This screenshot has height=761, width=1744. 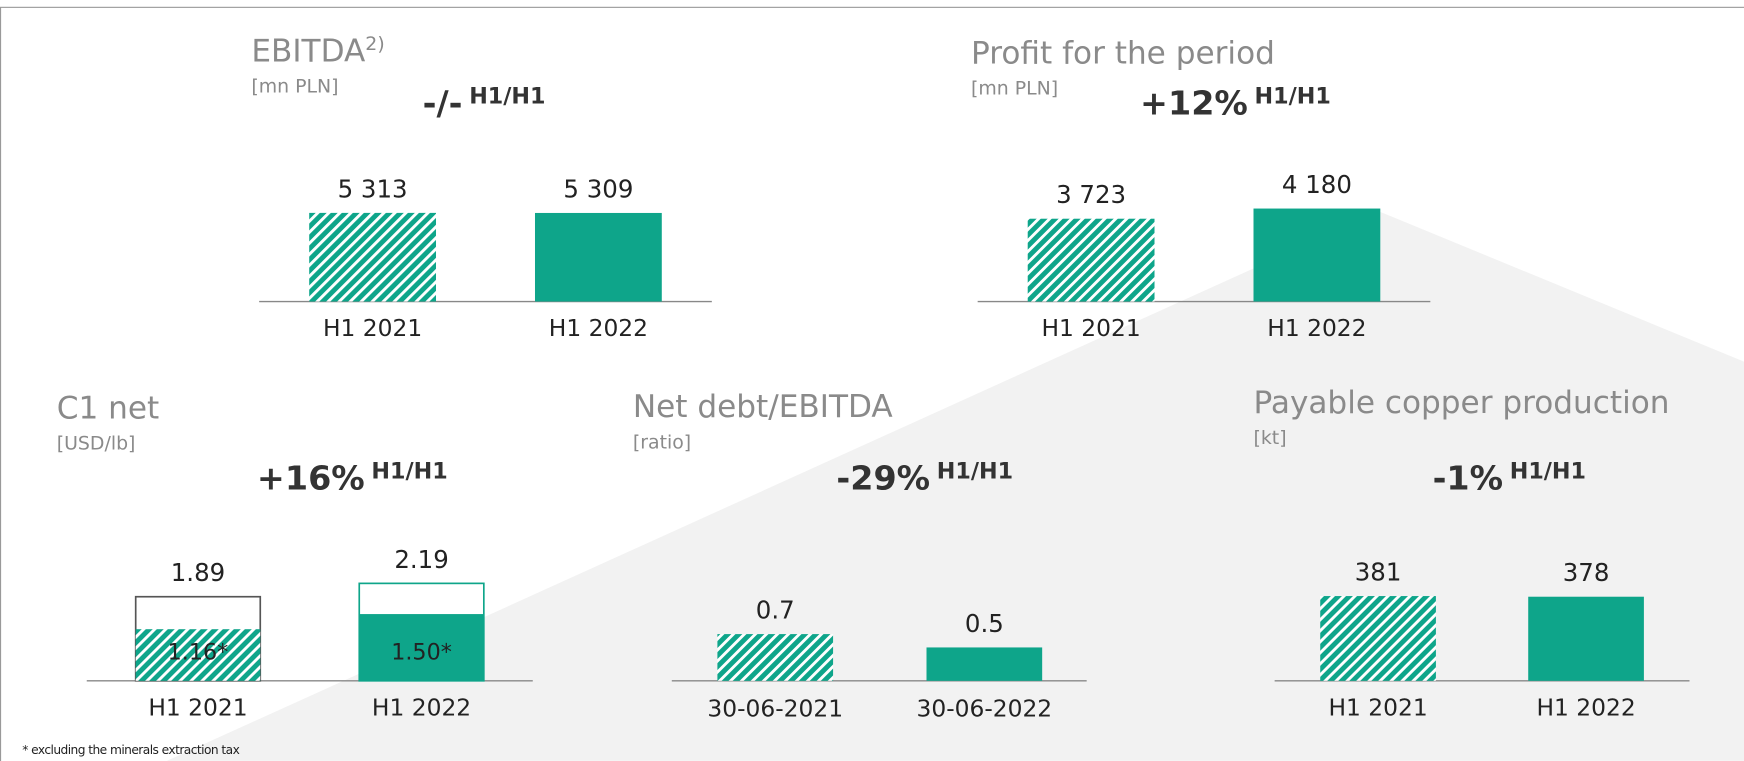 I want to click on chart-title: Payable copper production, so click(x=1462, y=403).